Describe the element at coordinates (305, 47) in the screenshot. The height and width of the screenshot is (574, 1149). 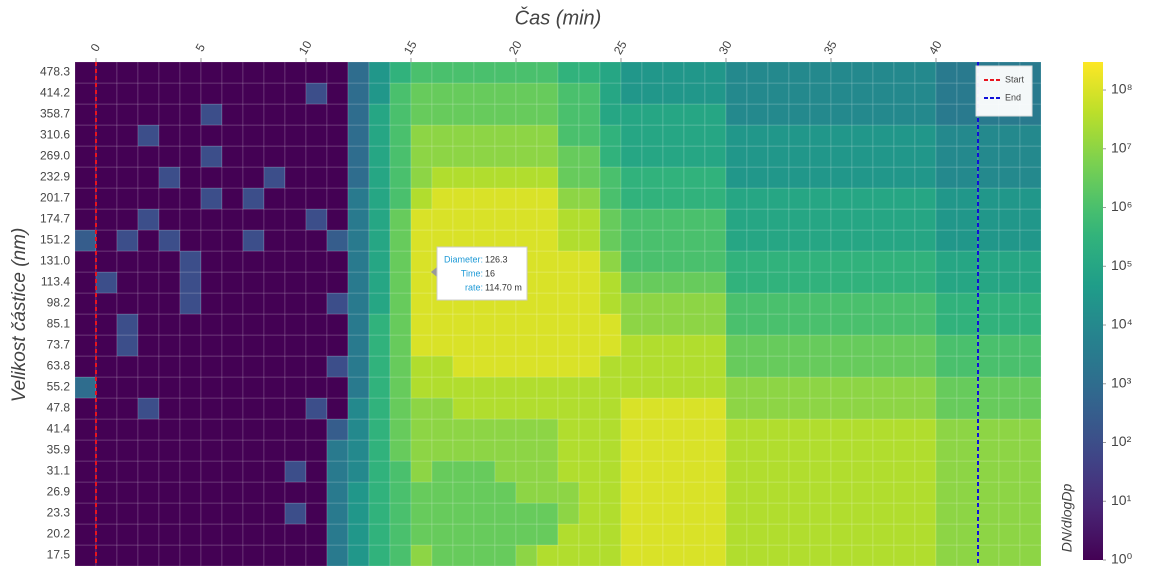
I see `x-tick-label: 10` at that location.